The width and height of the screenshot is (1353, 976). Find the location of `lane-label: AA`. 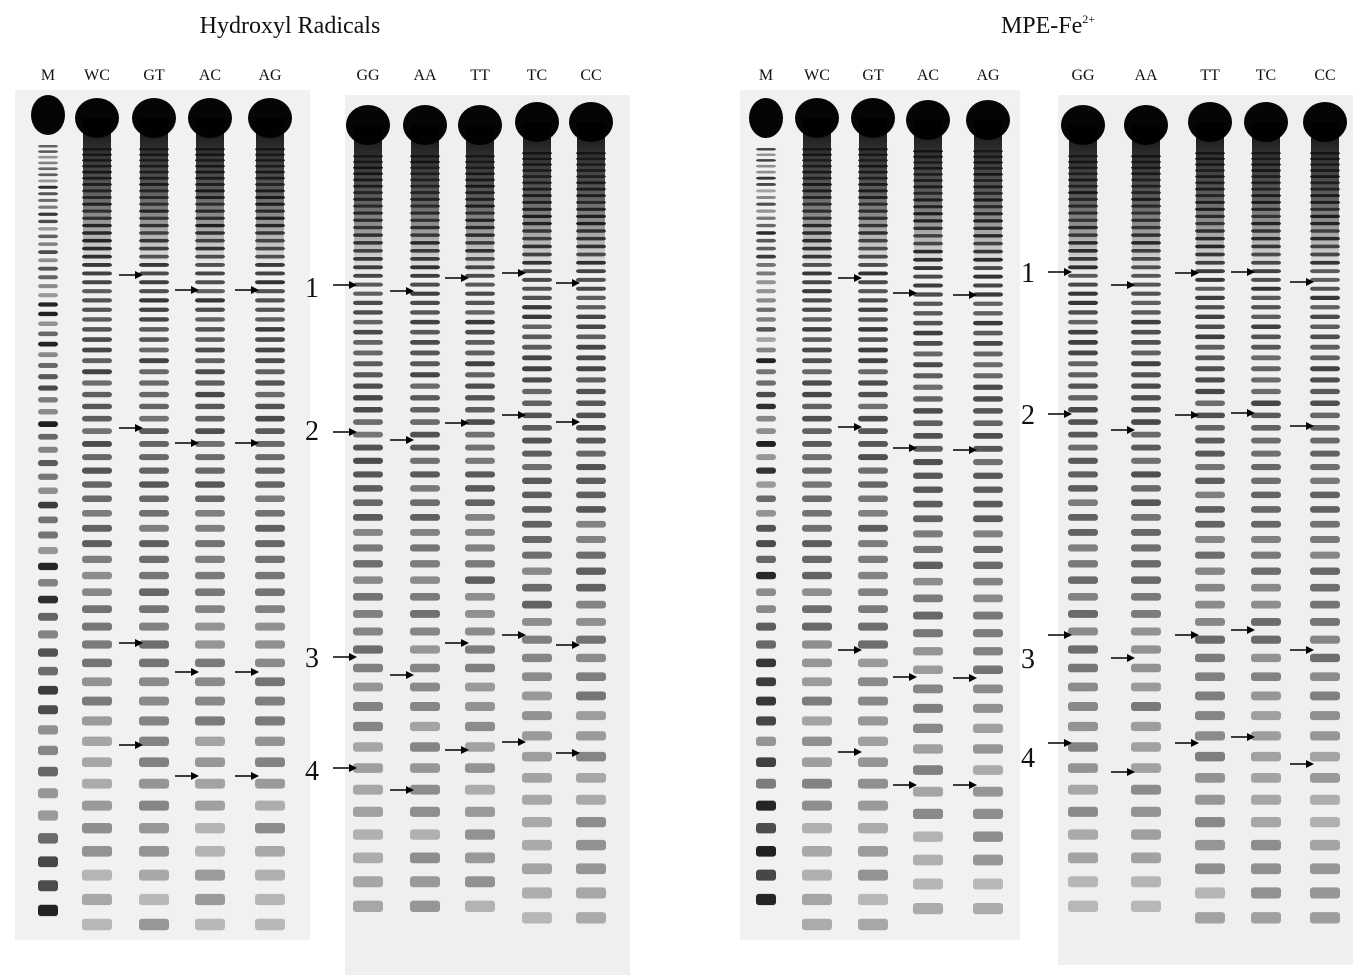

lane-label: AA is located at coordinates (425, 75).